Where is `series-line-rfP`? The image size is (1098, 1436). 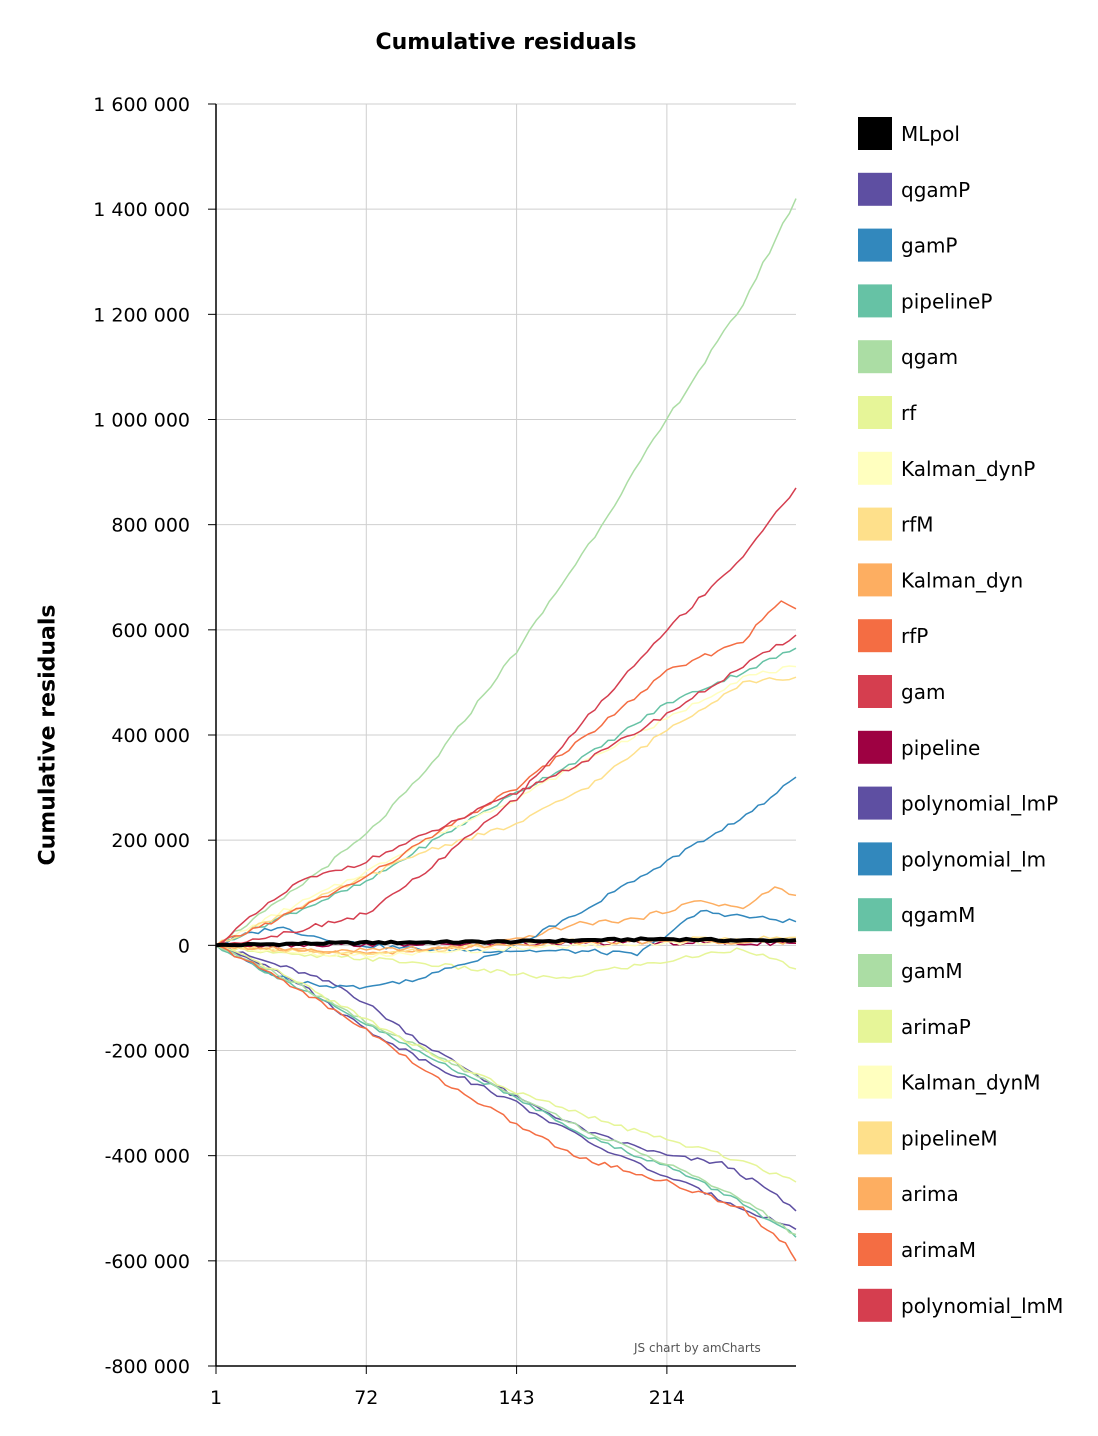
series-line-rfP is located at coordinates (506, 773).